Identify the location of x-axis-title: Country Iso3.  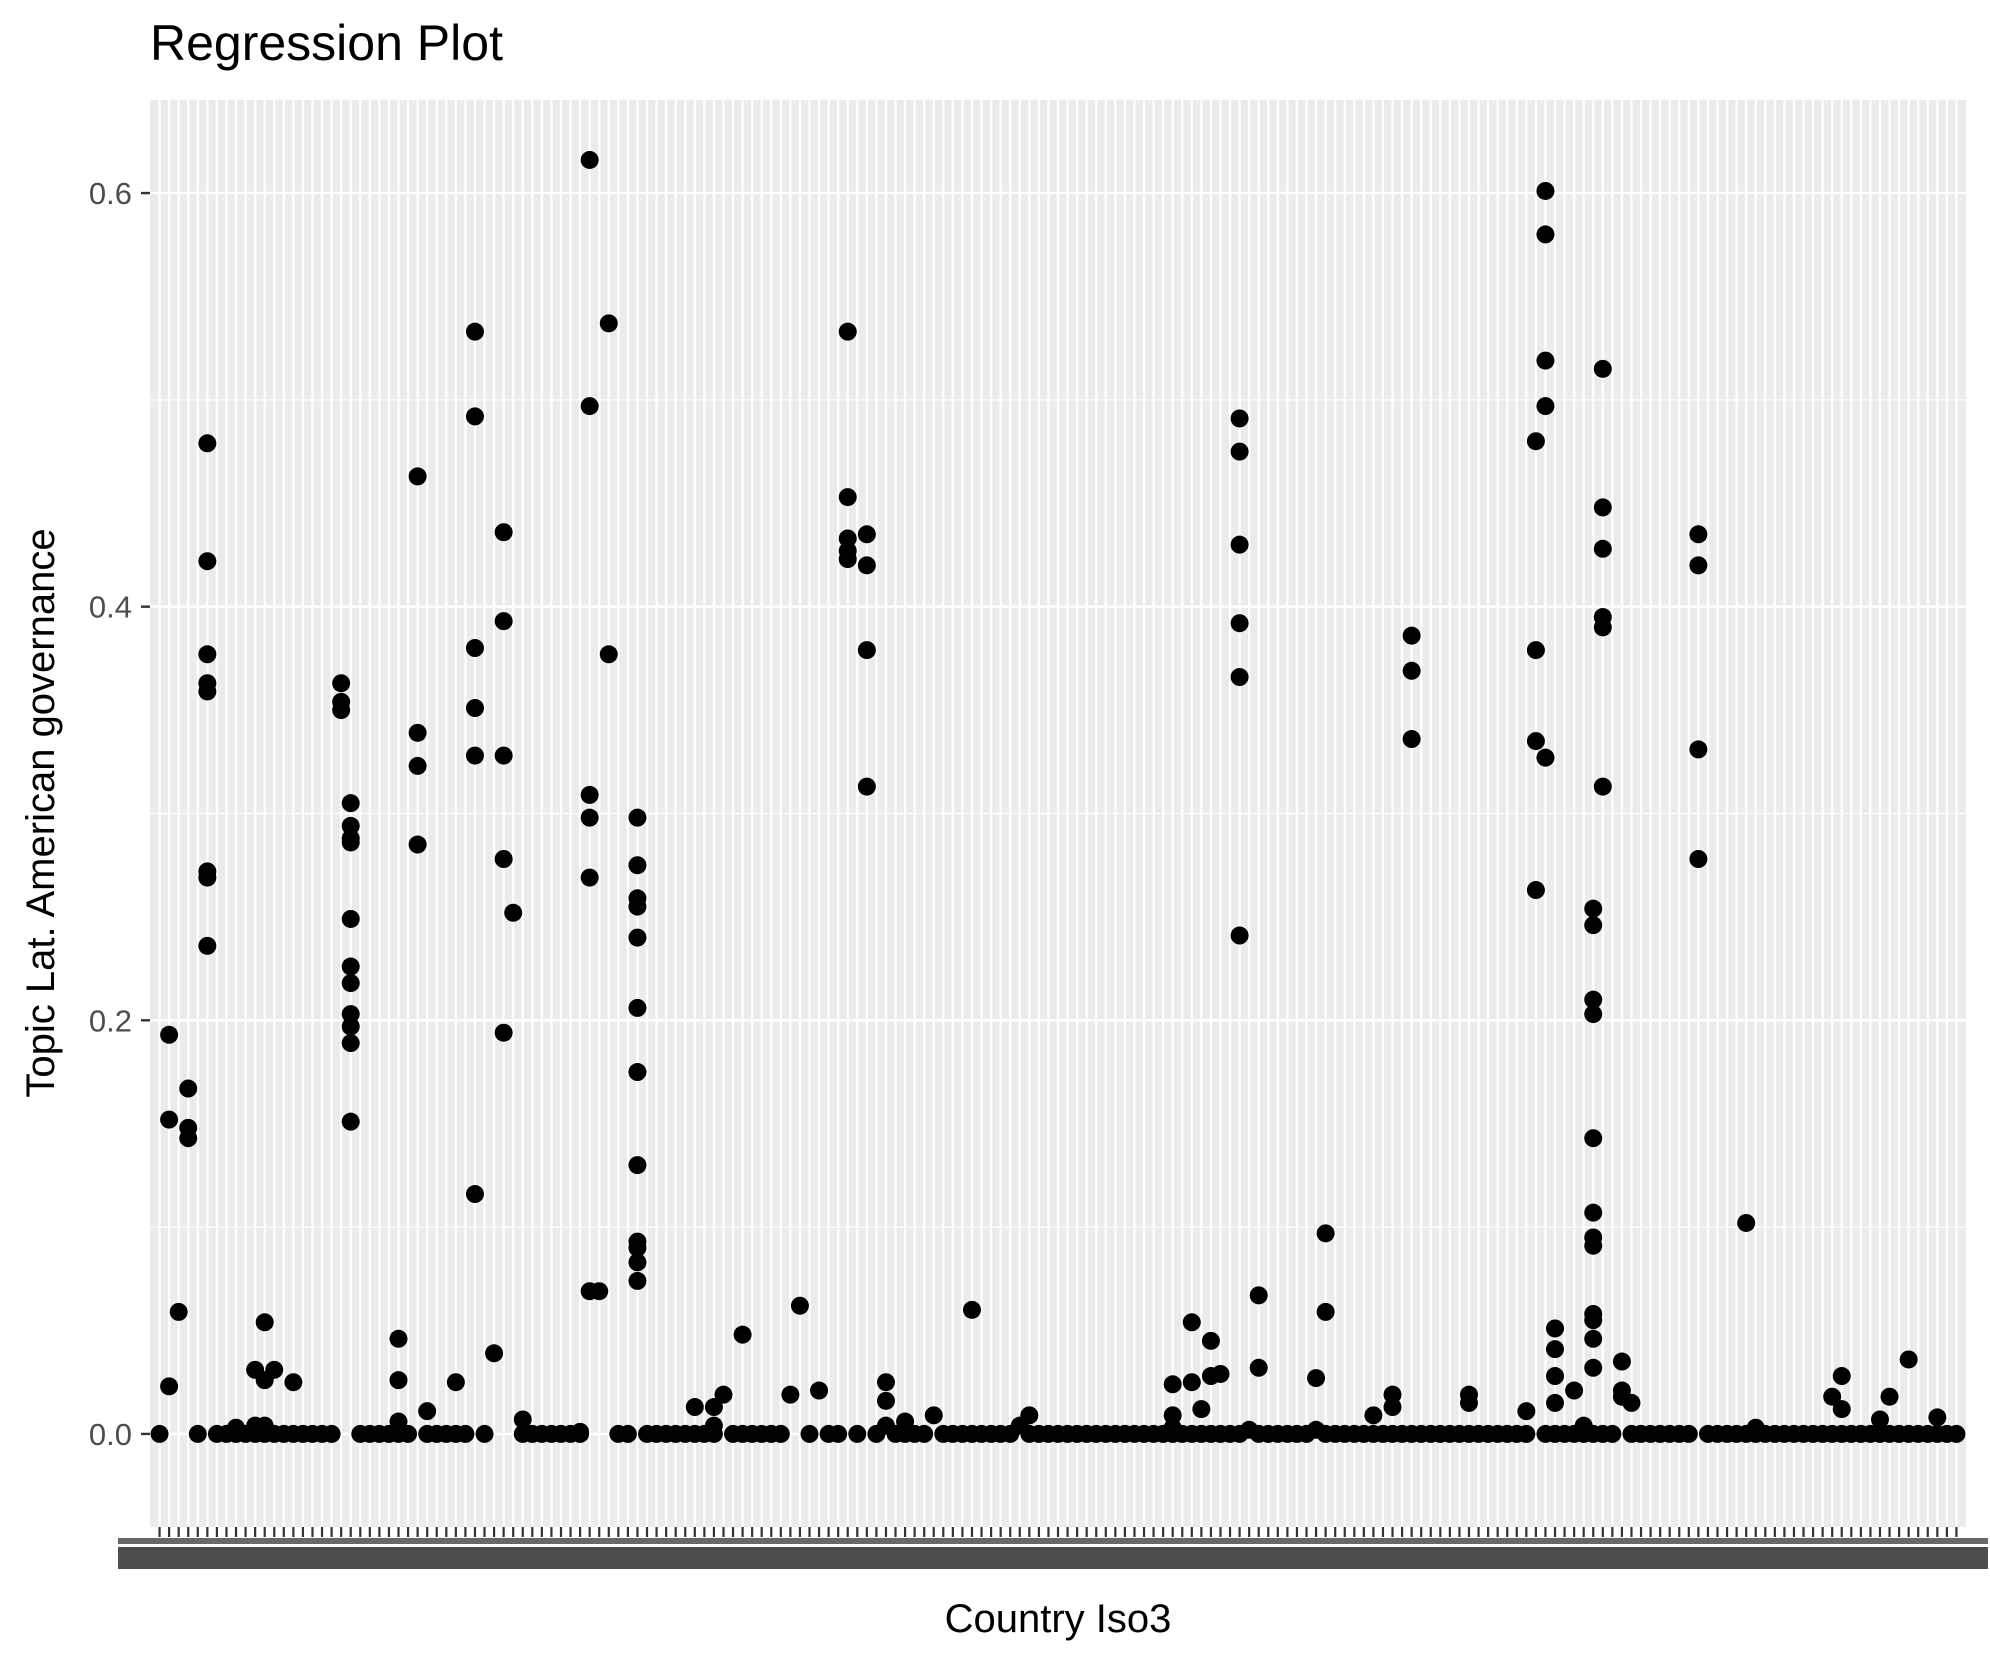
(1058, 1619).